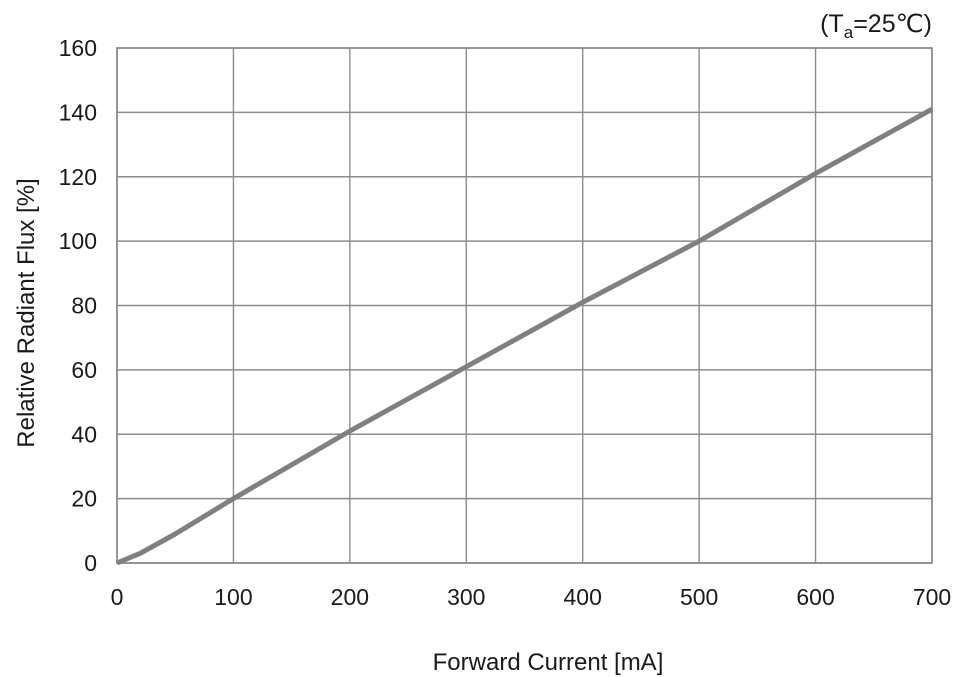 The width and height of the screenshot is (958, 677). What do you see at coordinates (832, 24) in the screenshot?
I see `condition-prefix: (T` at bounding box center [832, 24].